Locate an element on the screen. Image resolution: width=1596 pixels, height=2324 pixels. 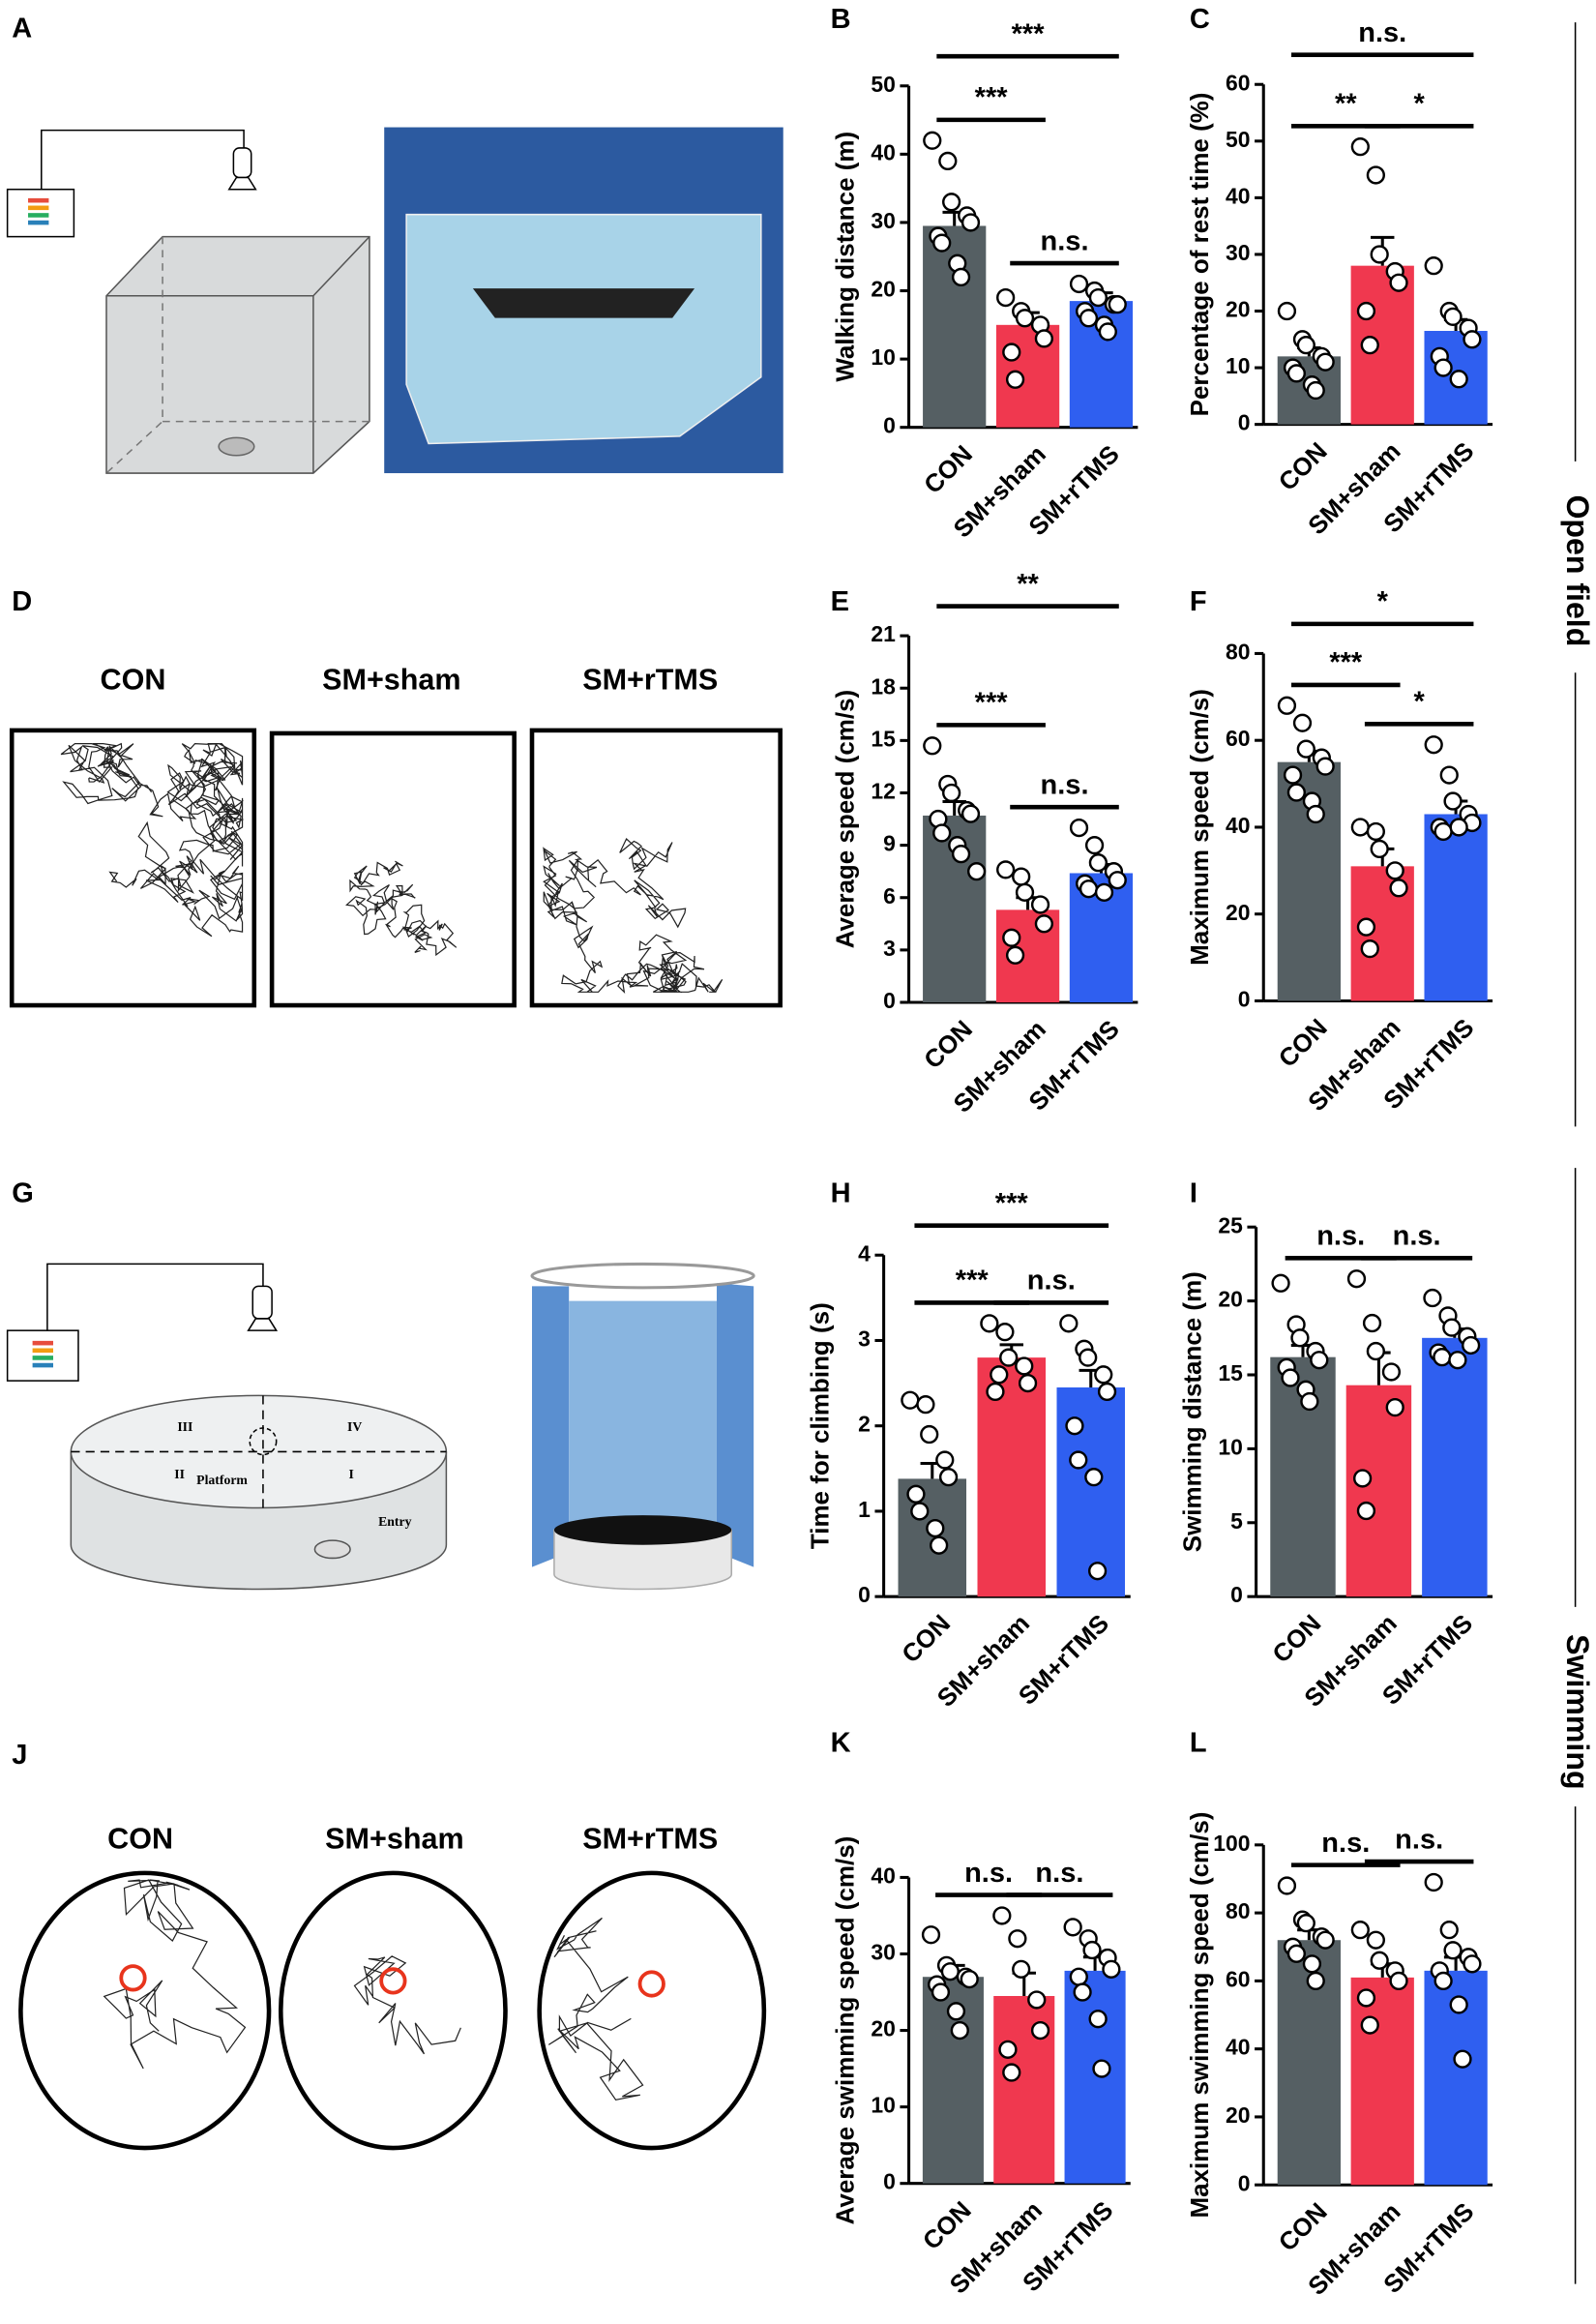
side-label: Swimming is located at coordinates (1577, 1712).